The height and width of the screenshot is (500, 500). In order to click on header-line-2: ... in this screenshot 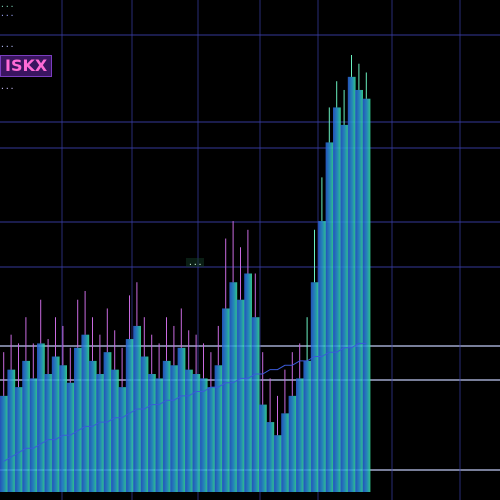, I will do `click(7, 13)`.